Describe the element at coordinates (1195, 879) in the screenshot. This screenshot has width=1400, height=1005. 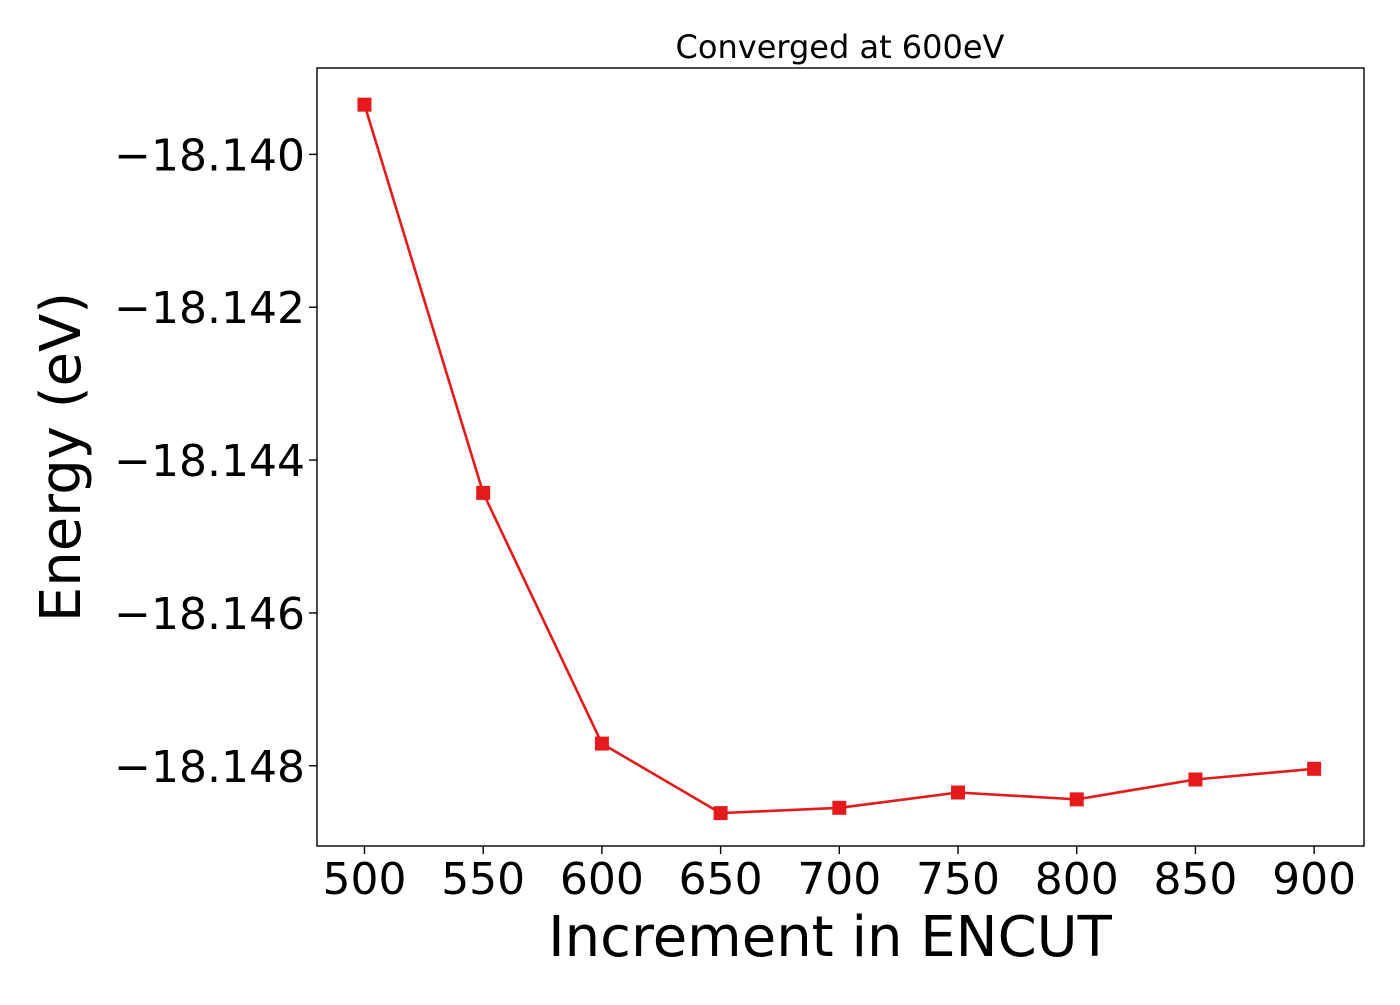
I see `x-tick-label: 850` at that location.